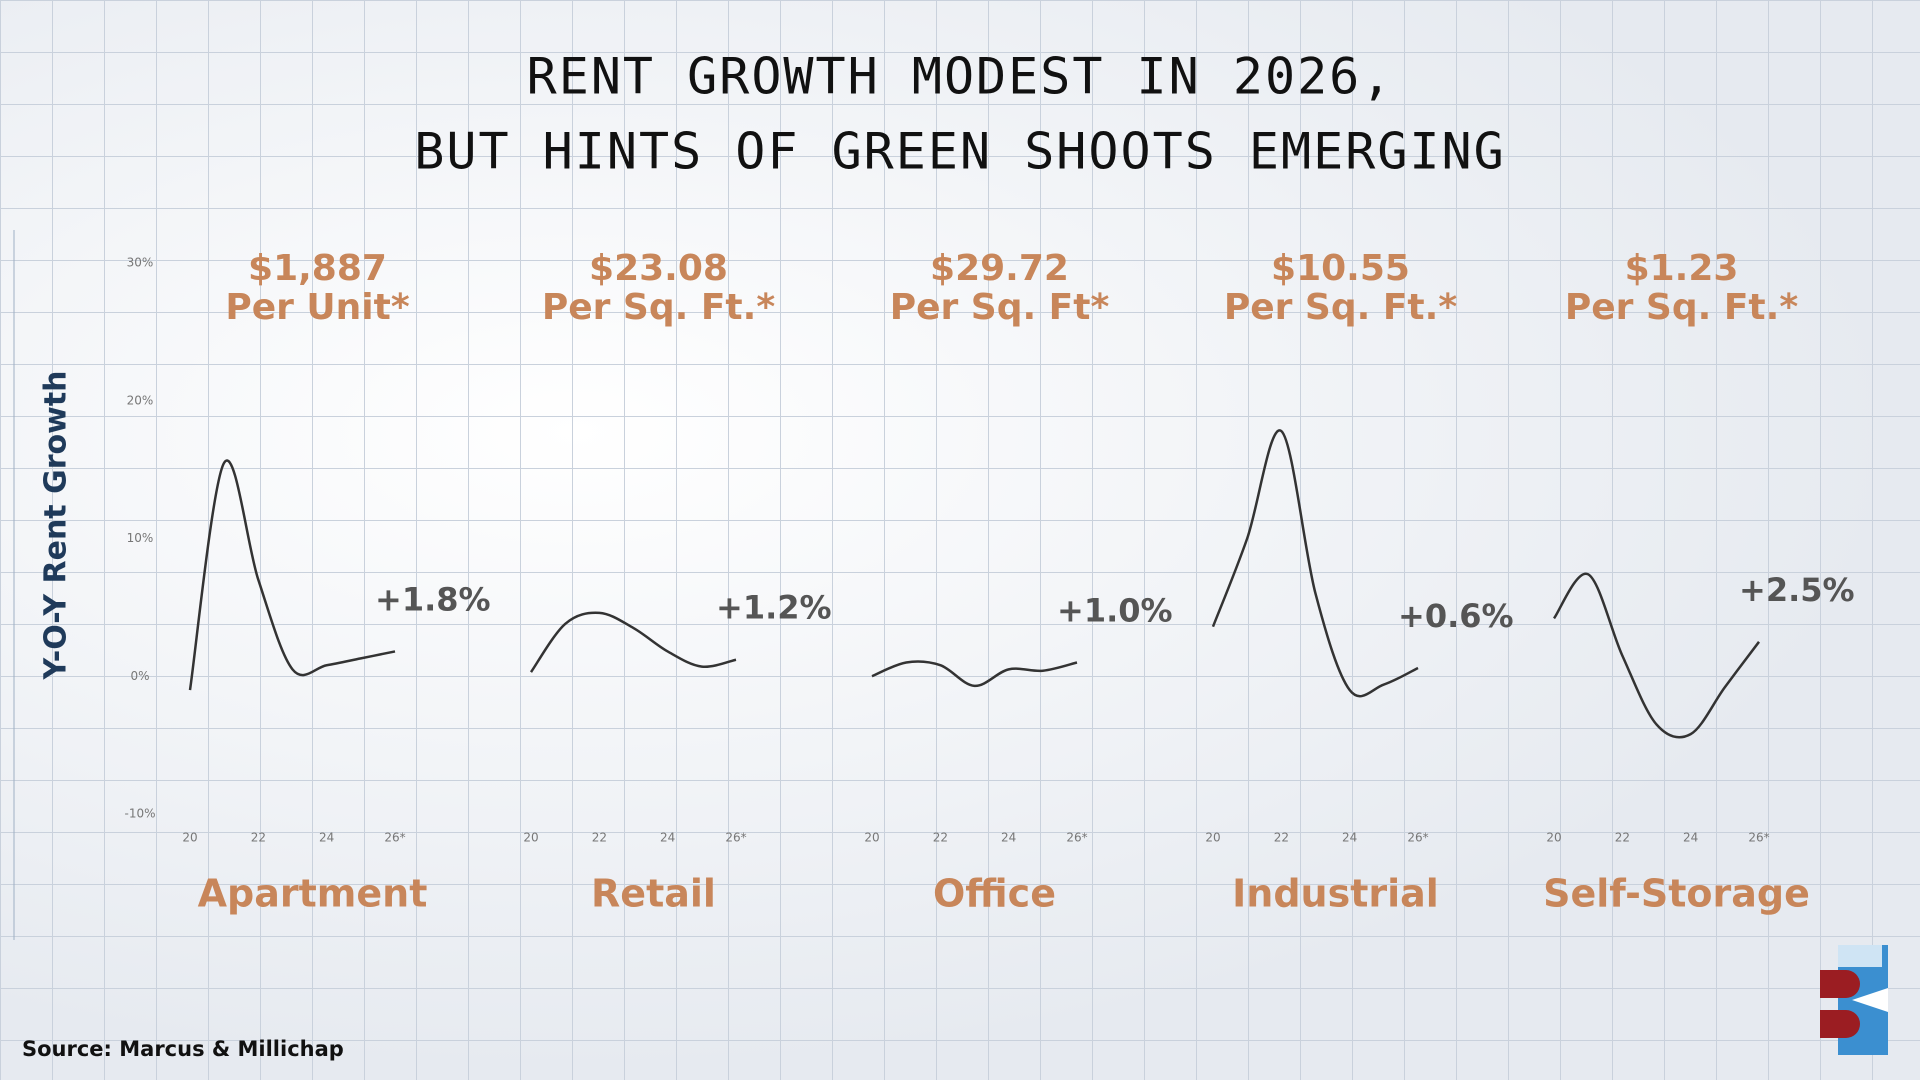  I want to click on title-line: BUT HINTS OF GREEN SHOOTS EMERGING, so click(960, 152).